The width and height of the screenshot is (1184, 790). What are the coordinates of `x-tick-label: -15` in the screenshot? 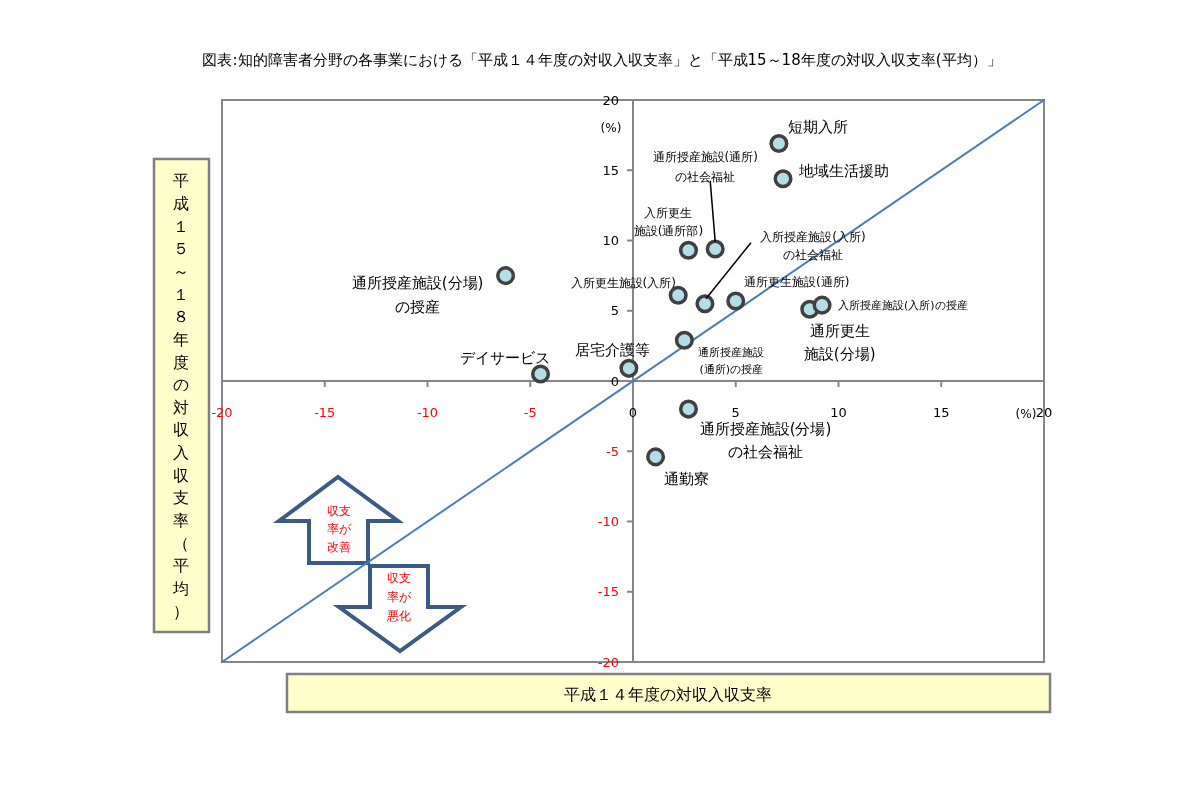 It's located at (325, 412).